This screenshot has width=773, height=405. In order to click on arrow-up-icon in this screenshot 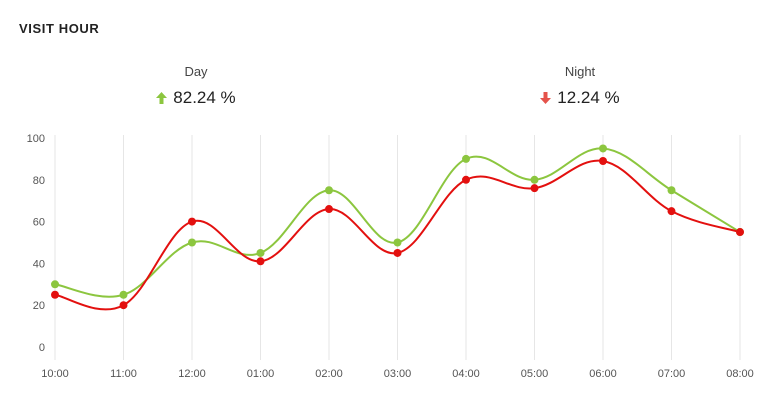, I will do `click(162, 98)`.